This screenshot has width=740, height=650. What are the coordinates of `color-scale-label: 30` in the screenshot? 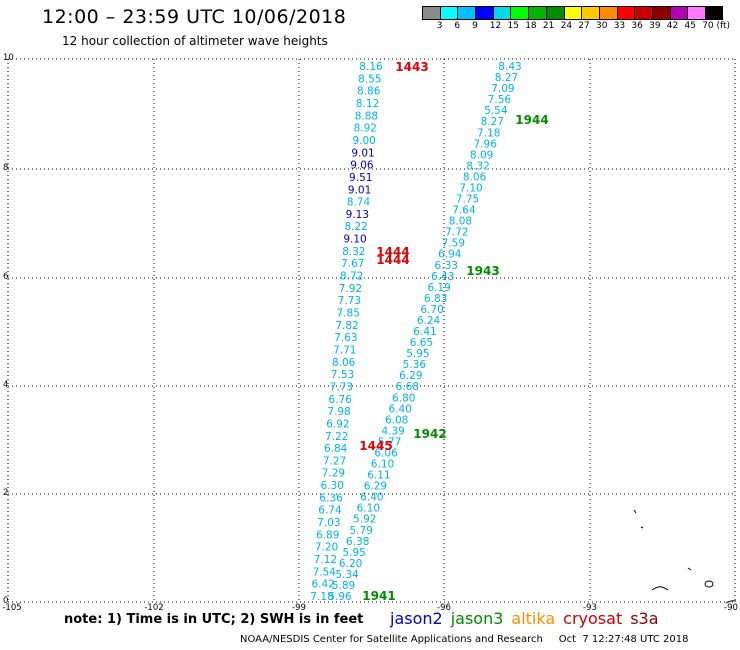 It's located at (602, 26).